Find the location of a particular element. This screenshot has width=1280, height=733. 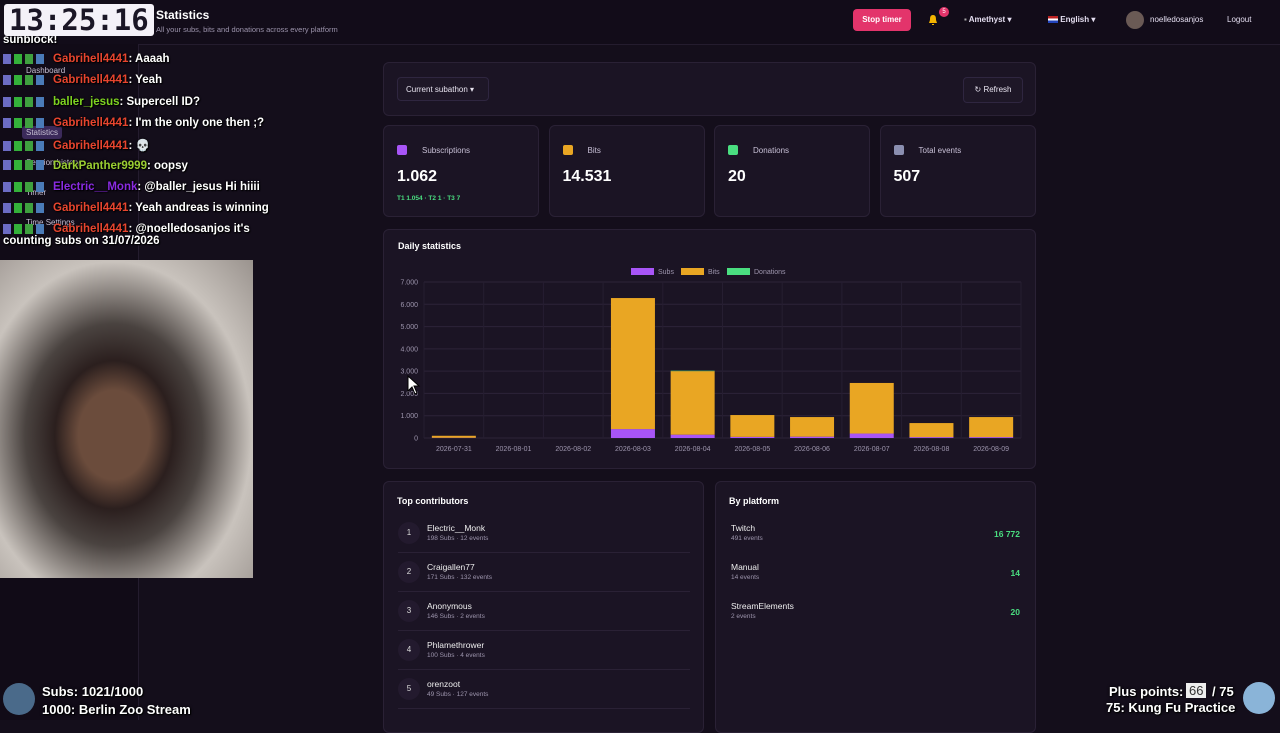

y-tick-label: 1.000 is located at coordinates (409, 416).